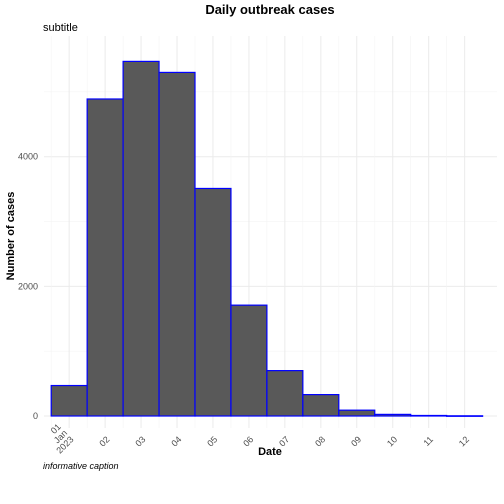 This screenshot has width=504, height=504. I want to click on x-tick-label: 01Jan2023, so click(59, 439).